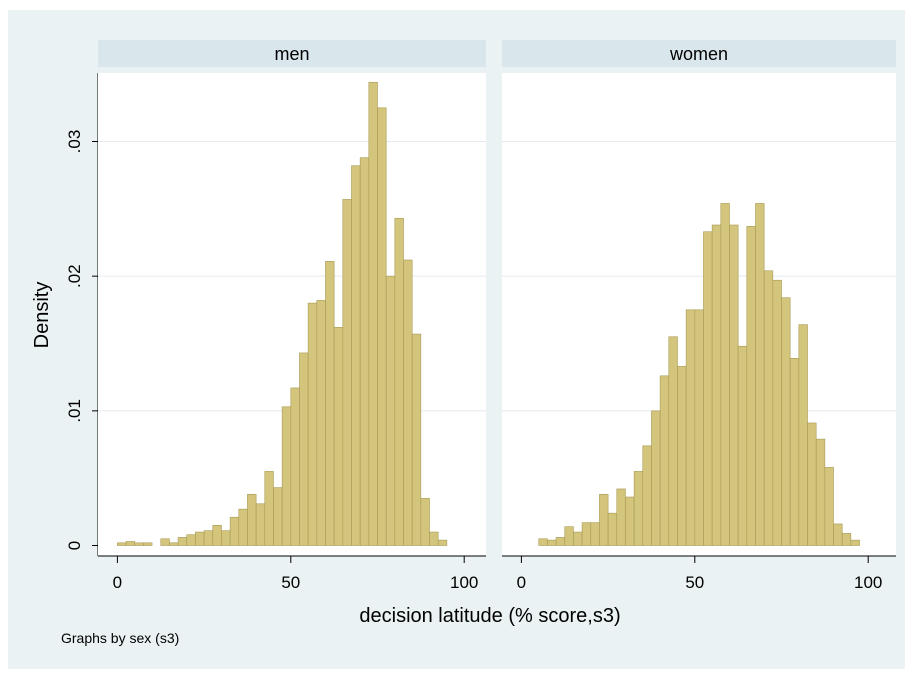 The image size is (913, 677). I want to click on graphs-by-note: Graphs by sex (s3), so click(120, 638).